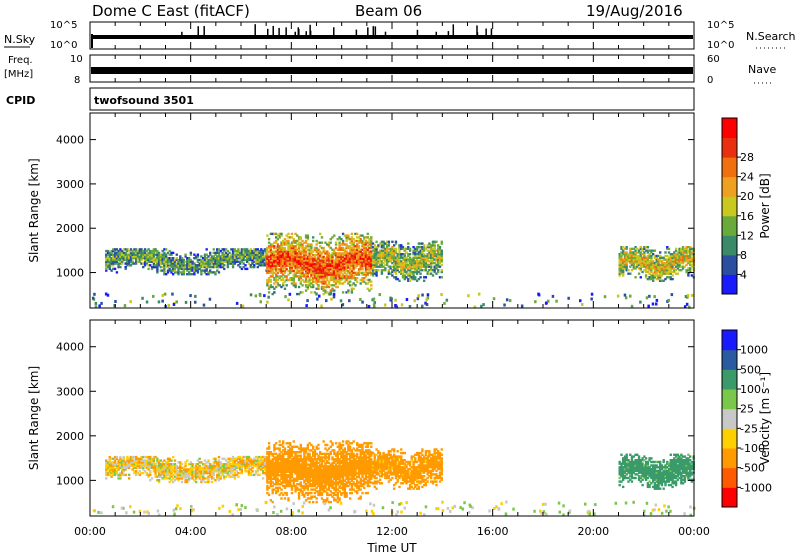 The image size is (800, 554). What do you see at coordinates (379, 295) in the screenshot?
I see `scatter-cell` at bounding box center [379, 295].